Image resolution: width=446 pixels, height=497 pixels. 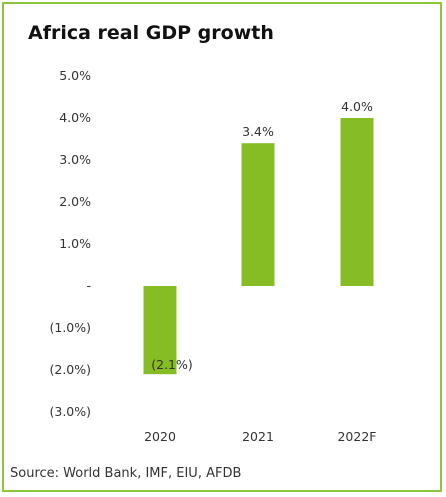 I want to click on y-tick-label: 1.0%, so click(x=75, y=243).